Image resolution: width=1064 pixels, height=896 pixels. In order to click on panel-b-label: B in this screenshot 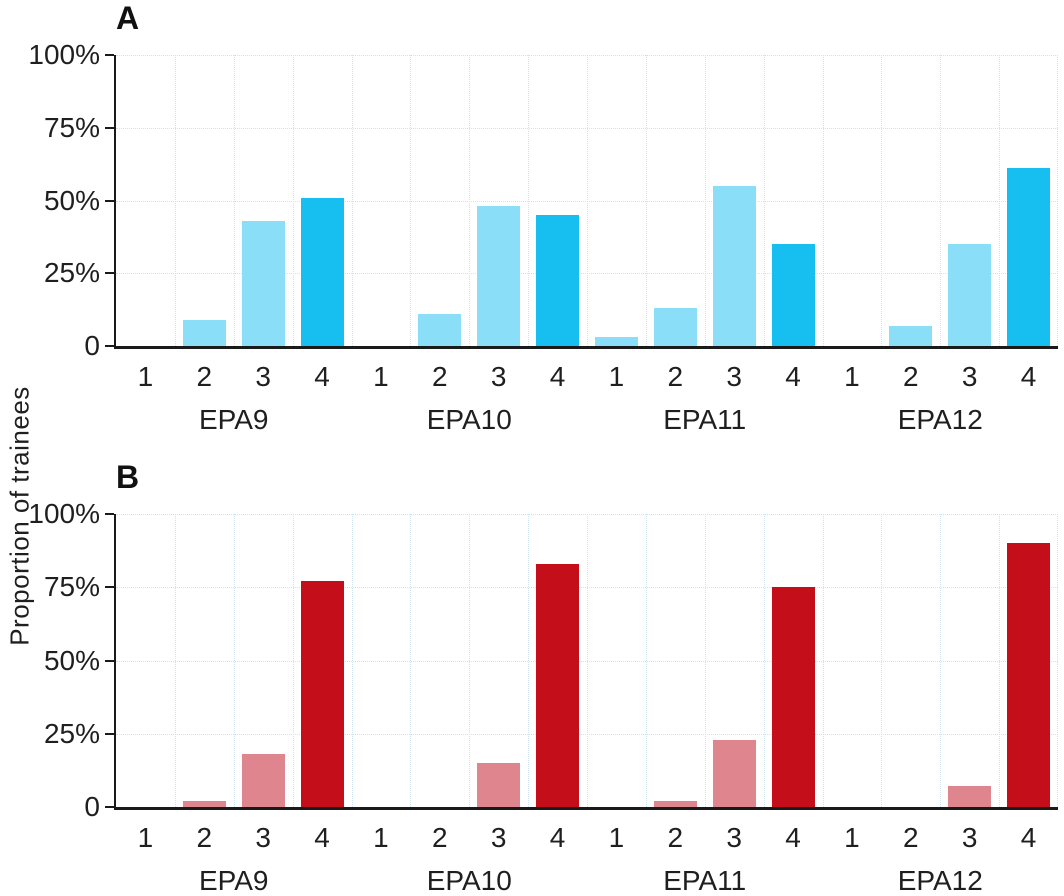, I will do `click(128, 477)`.